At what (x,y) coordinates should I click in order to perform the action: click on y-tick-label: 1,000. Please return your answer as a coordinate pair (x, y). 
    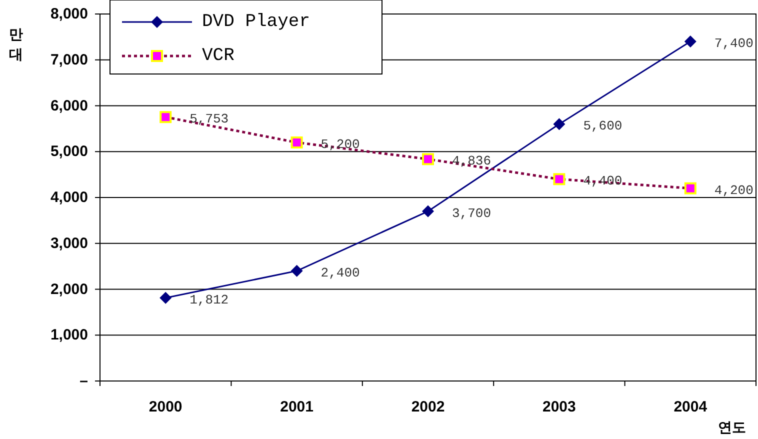
    Looking at the image, I should click on (69, 335).